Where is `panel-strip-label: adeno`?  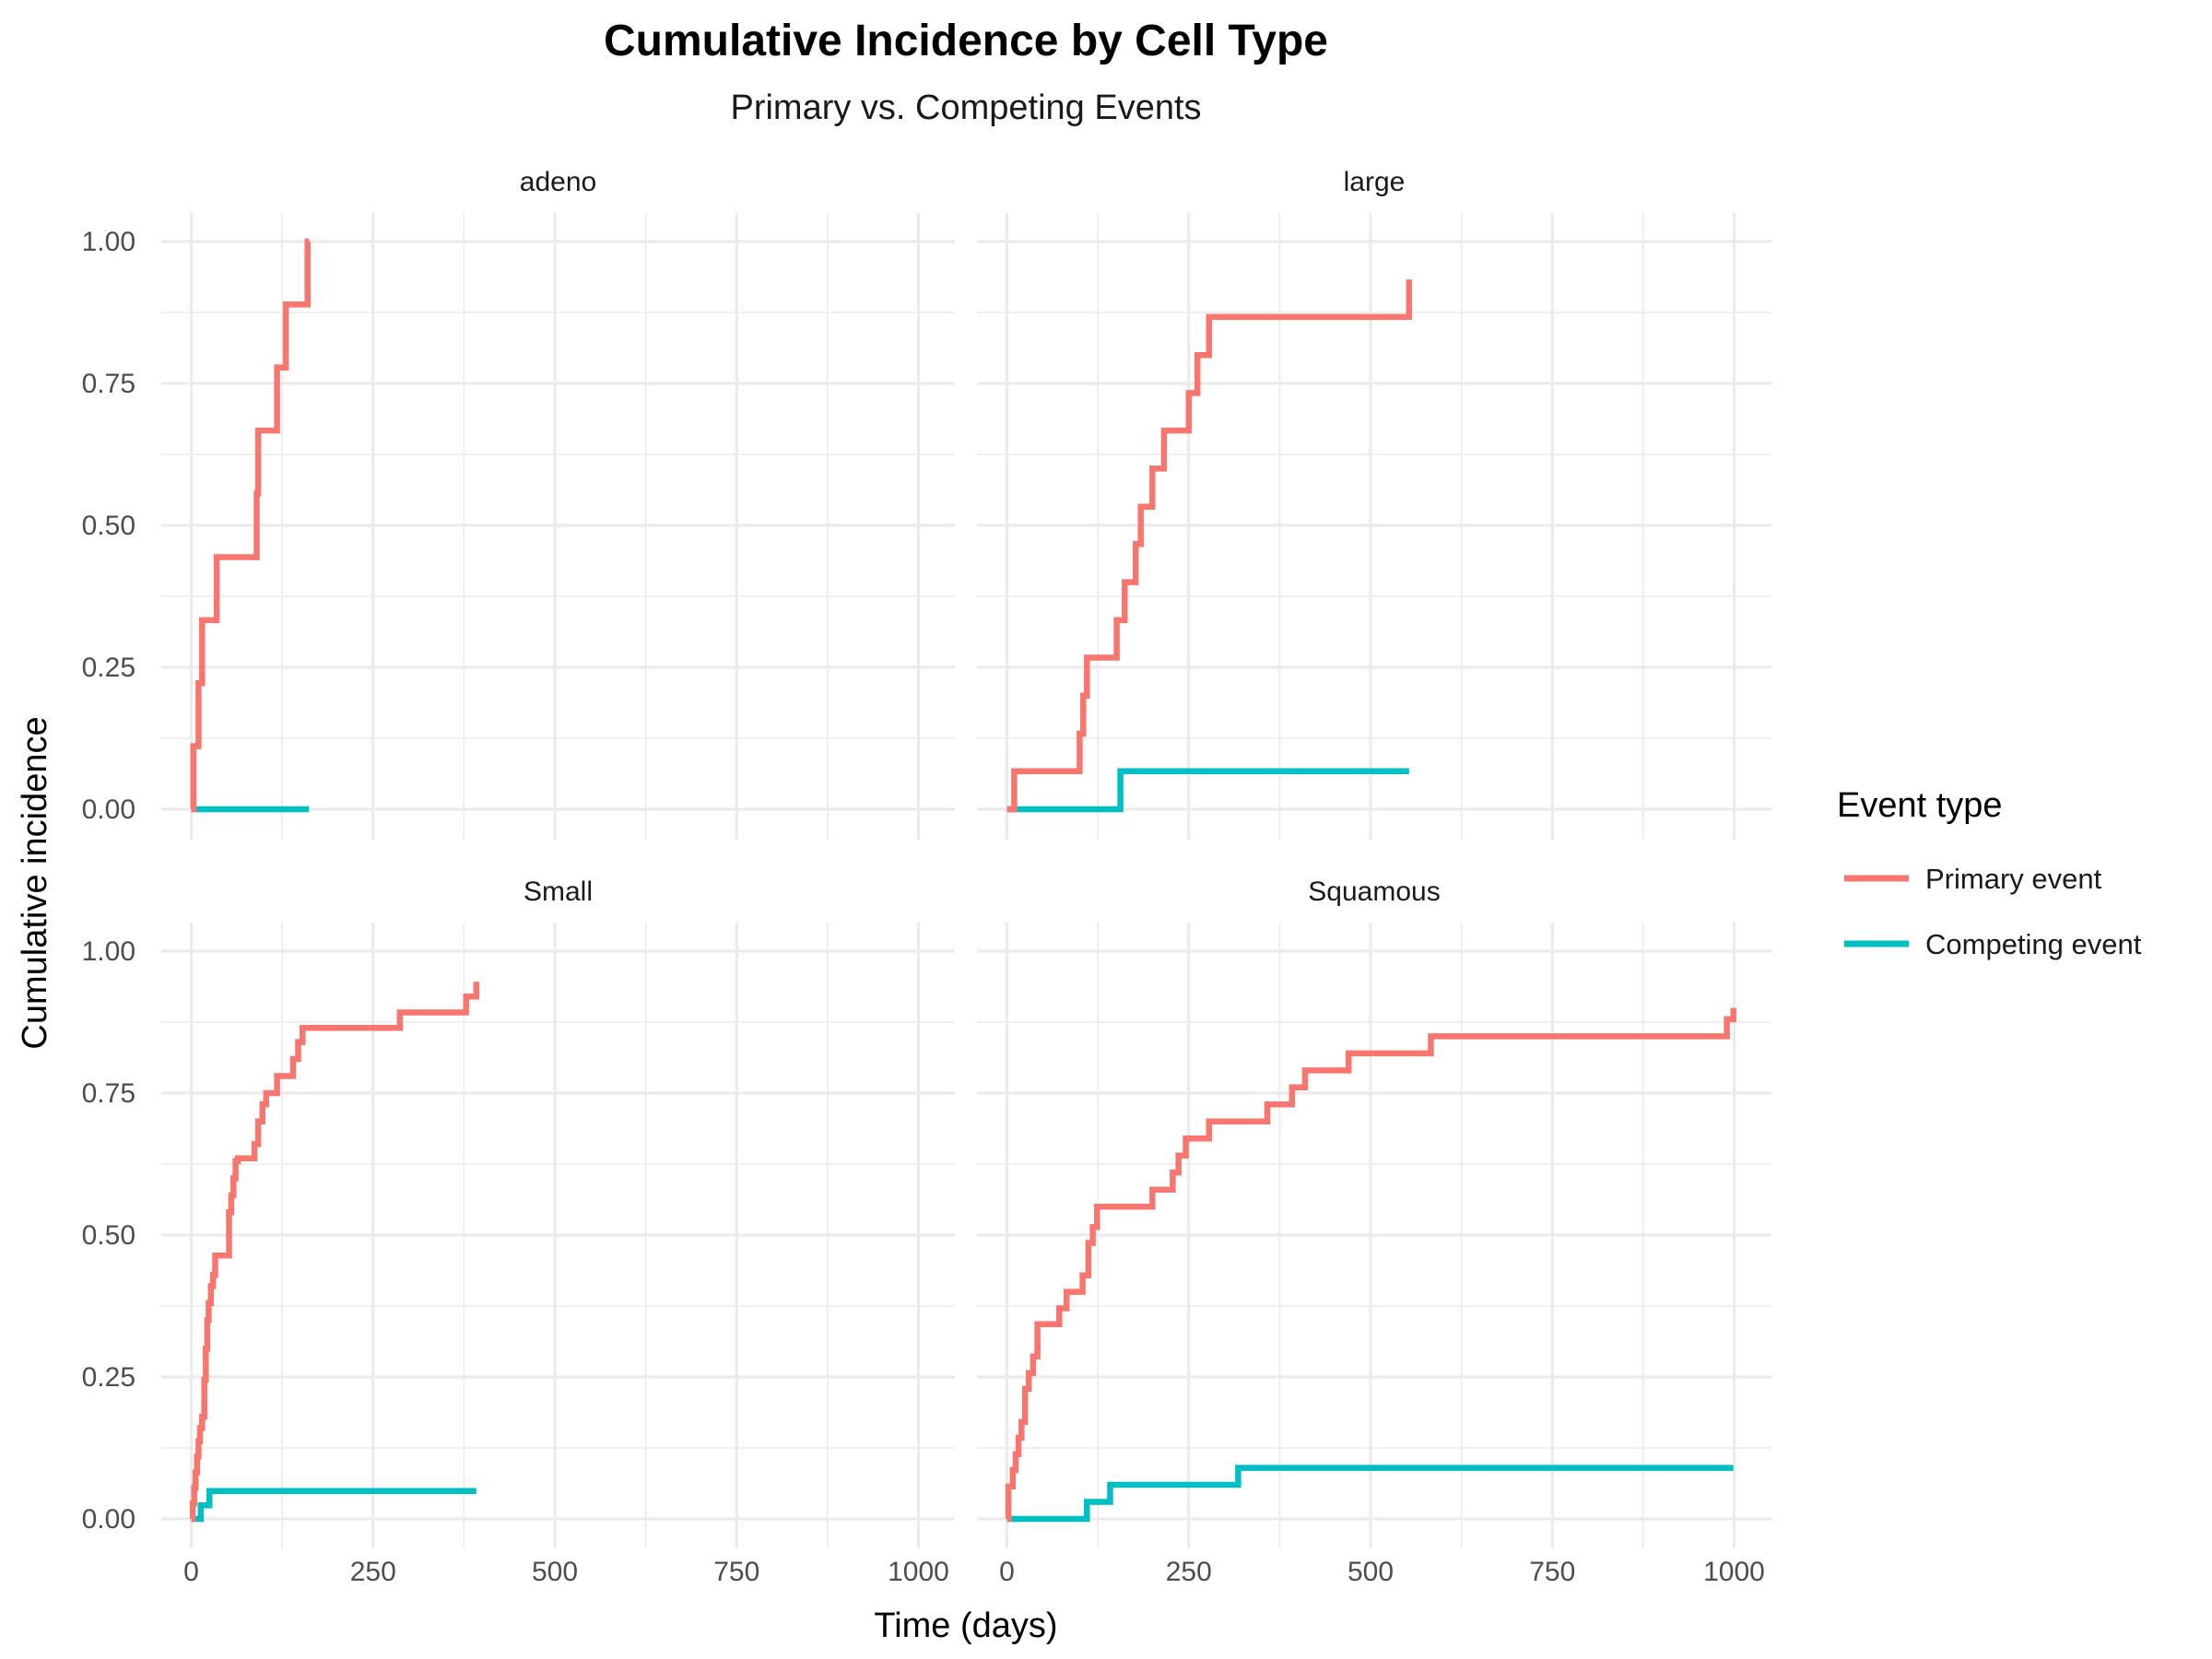
panel-strip-label: adeno is located at coordinates (558, 182).